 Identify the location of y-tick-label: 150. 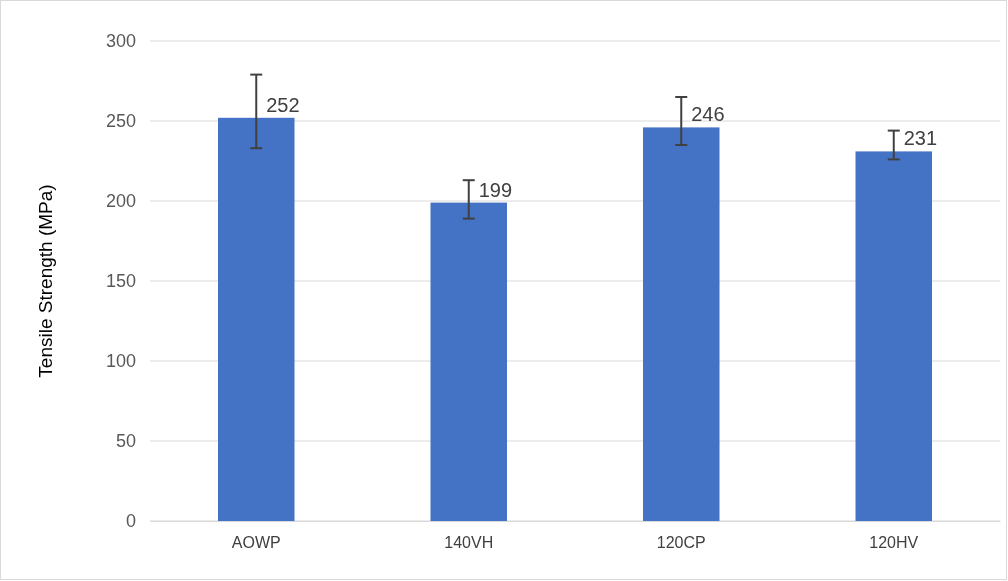
(120, 281).